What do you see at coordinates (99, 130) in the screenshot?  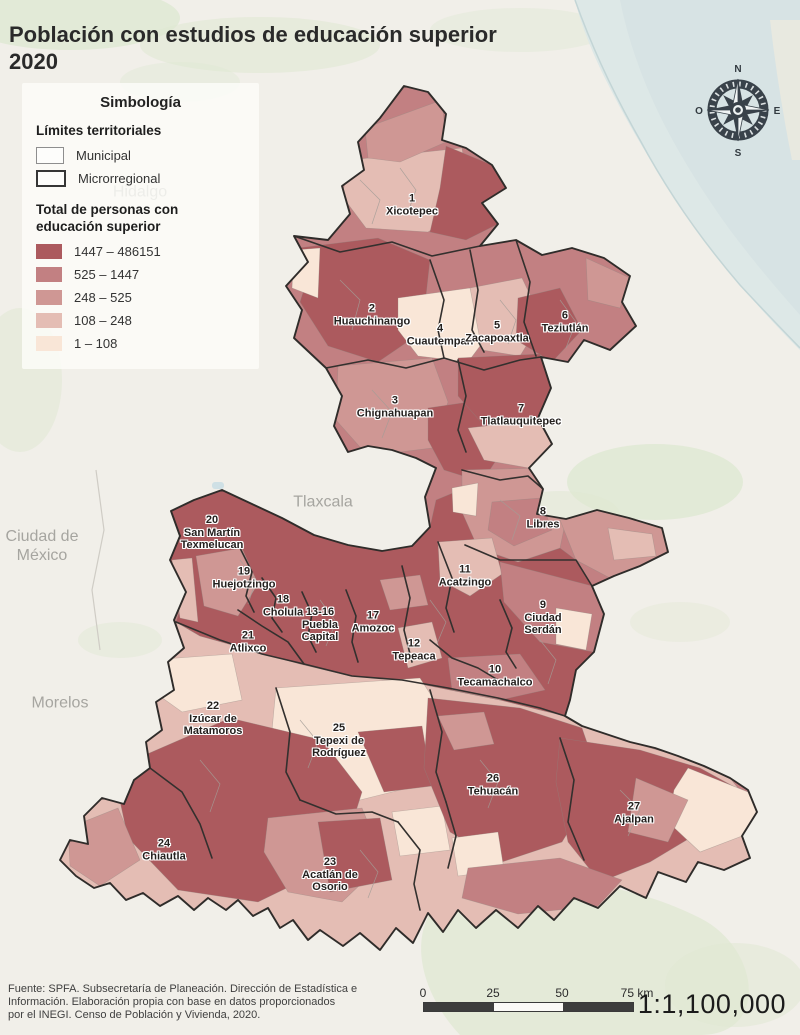 I see `legend-territorial-title: Límites territoriales` at bounding box center [99, 130].